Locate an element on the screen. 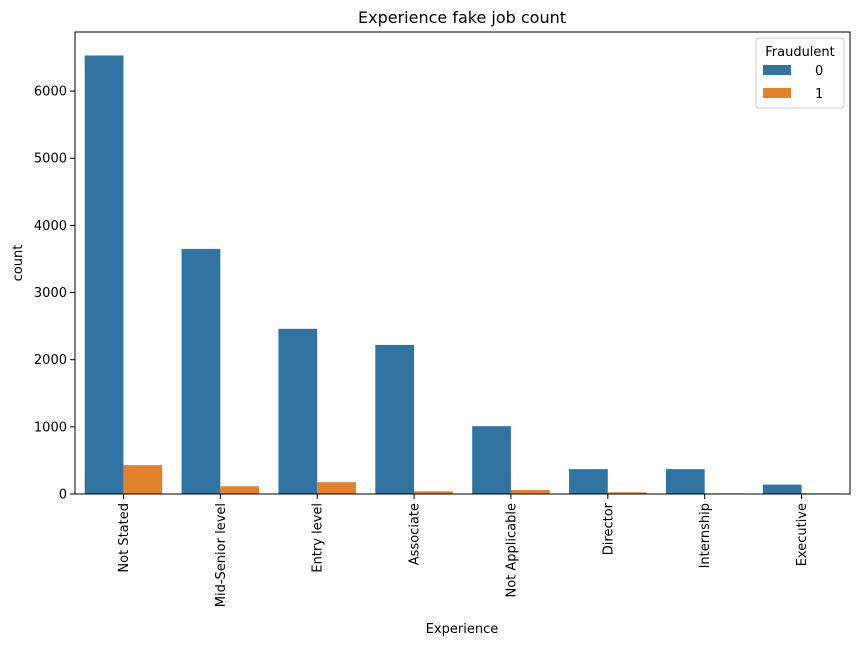  y-tick-label: 1000 is located at coordinates (50, 427).